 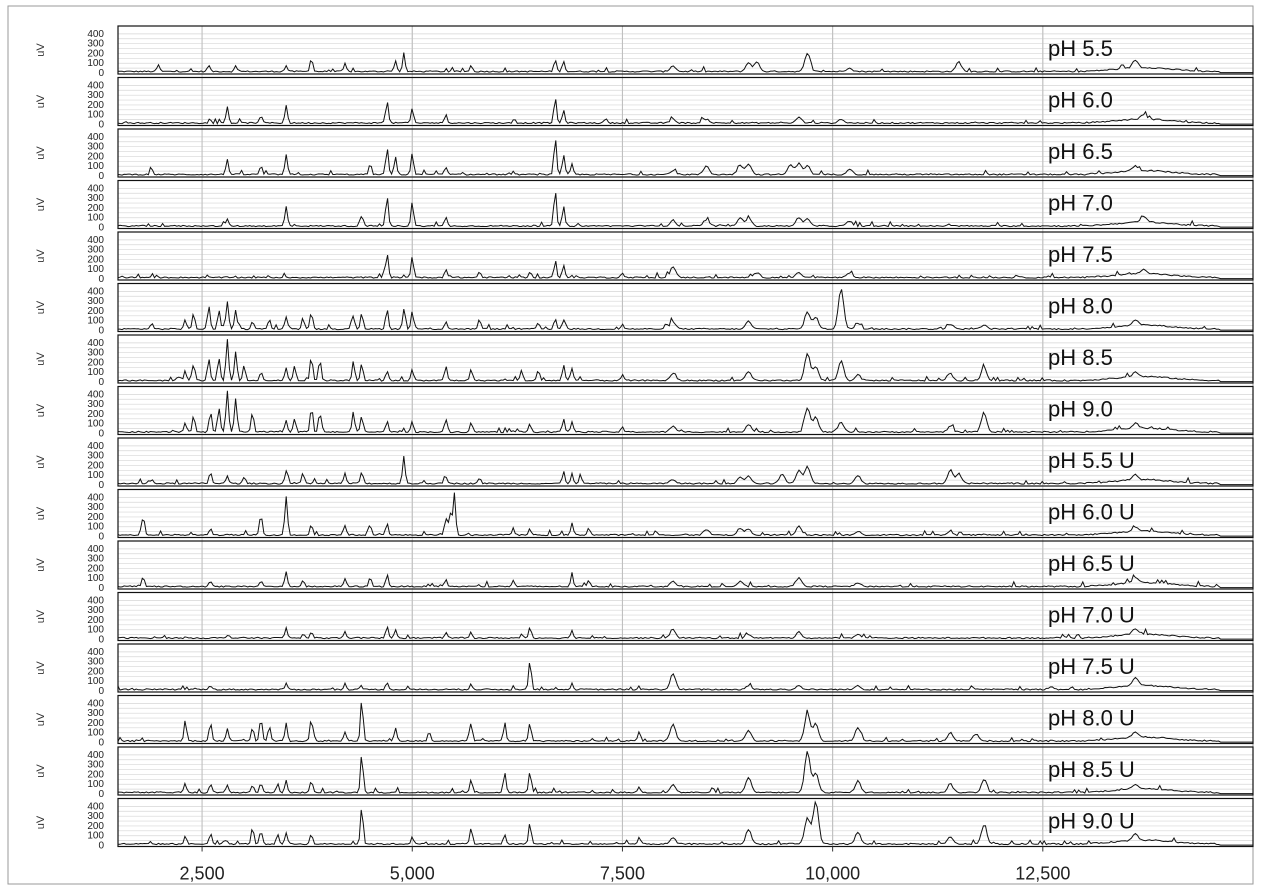 I want to click on series-label: pH 6.5 U, so click(x=1091, y=563).